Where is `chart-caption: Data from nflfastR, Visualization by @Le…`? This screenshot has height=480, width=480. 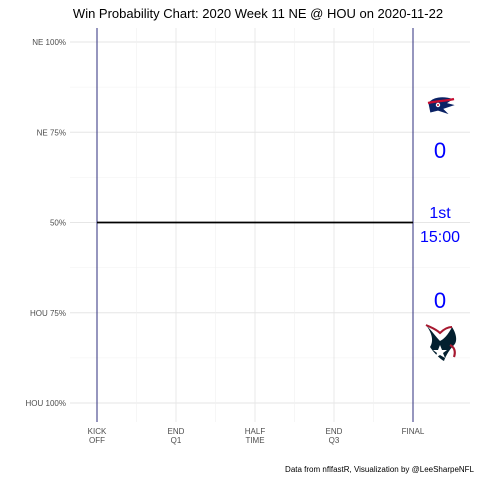
chart-caption: Data from nflfastR, Visualization by @Le… is located at coordinates (380, 469).